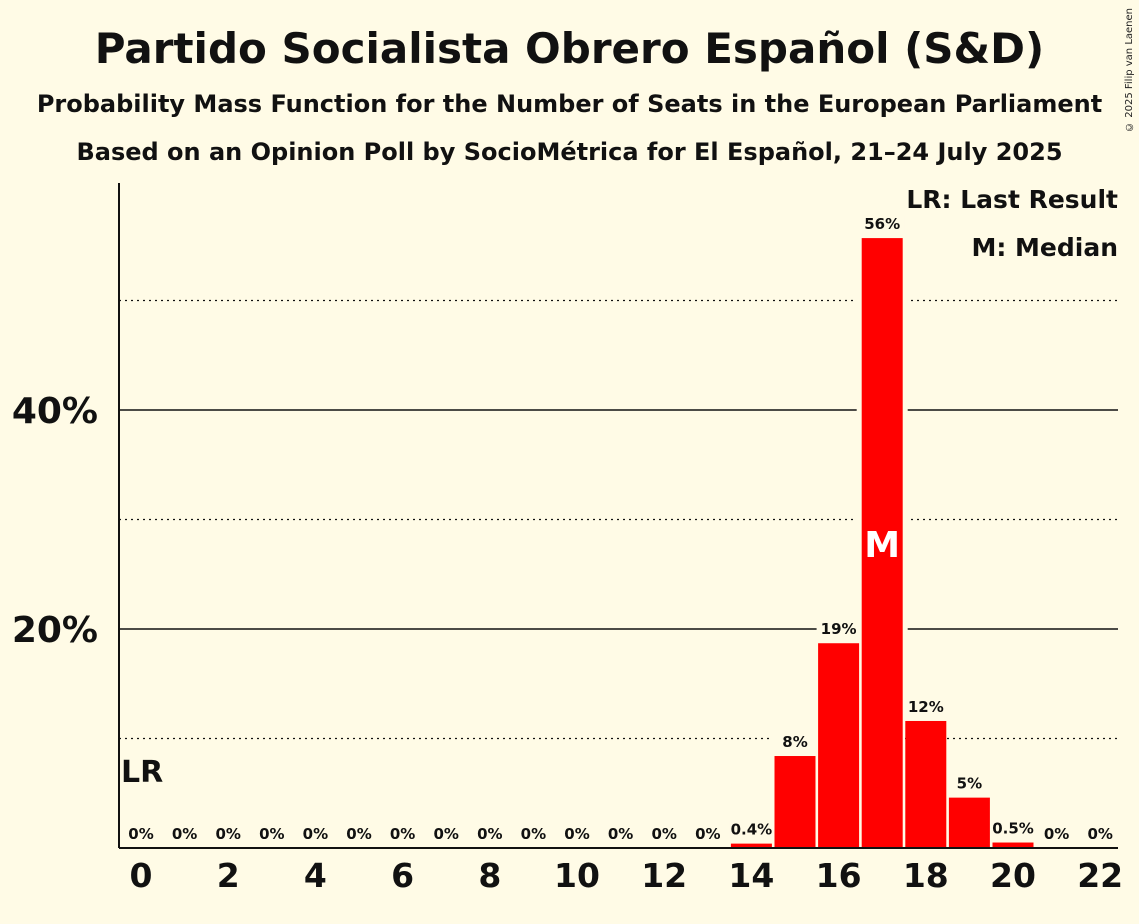  I want to click on data-label-seat-3: 0%, so click(271, 834).